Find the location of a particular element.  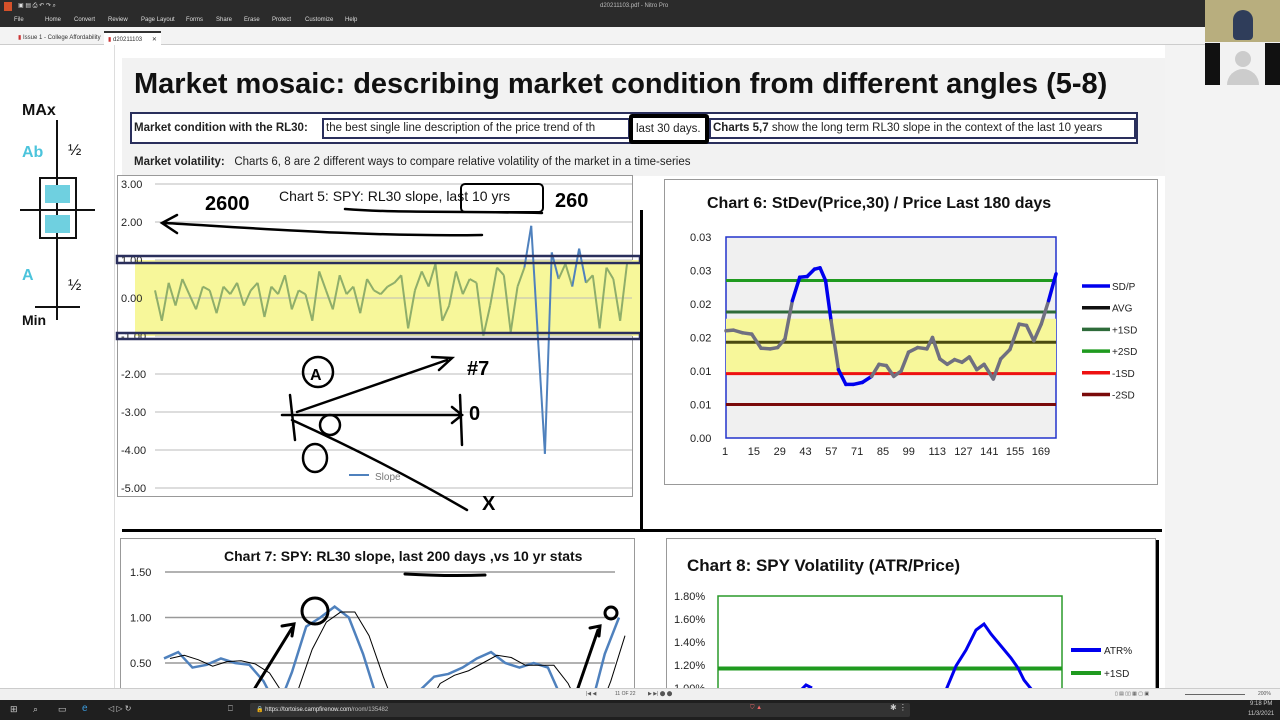

avatar-body is located at coordinates (1243, 77).